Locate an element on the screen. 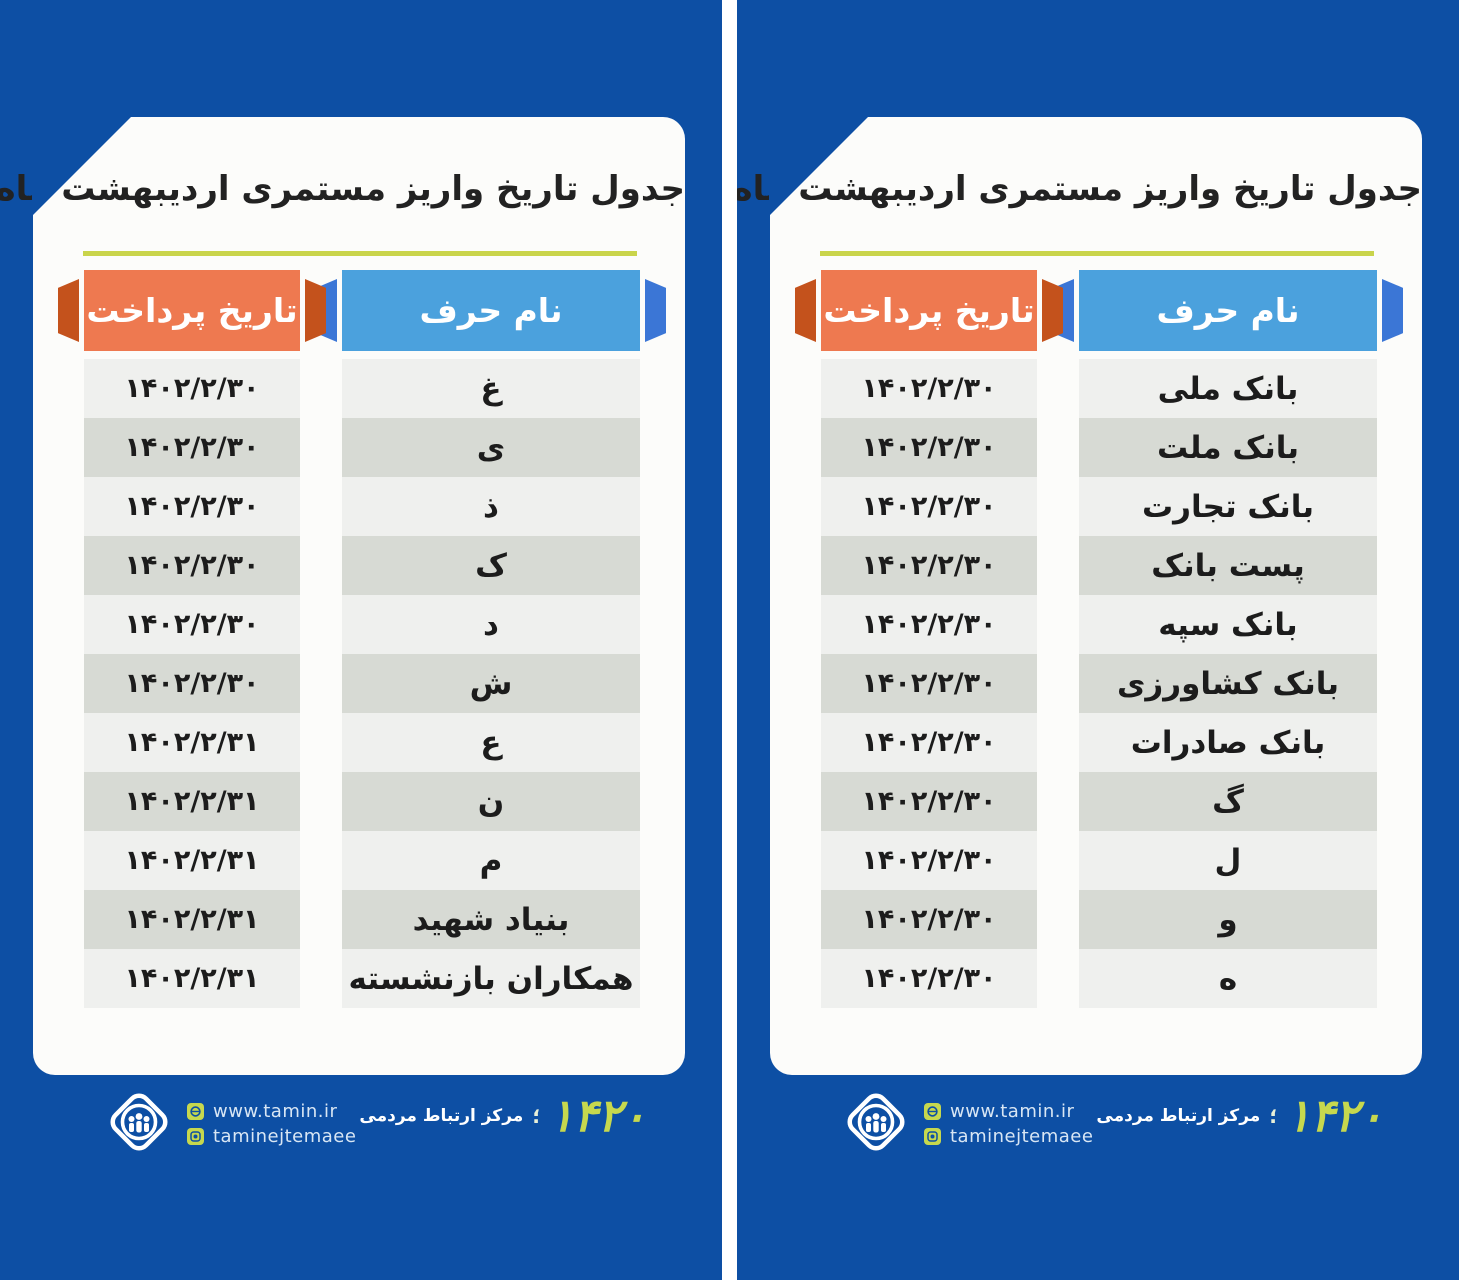 This screenshot has width=1459, height=1280. table-cell-letter-name: بانک سپه is located at coordinates (1228, 624).